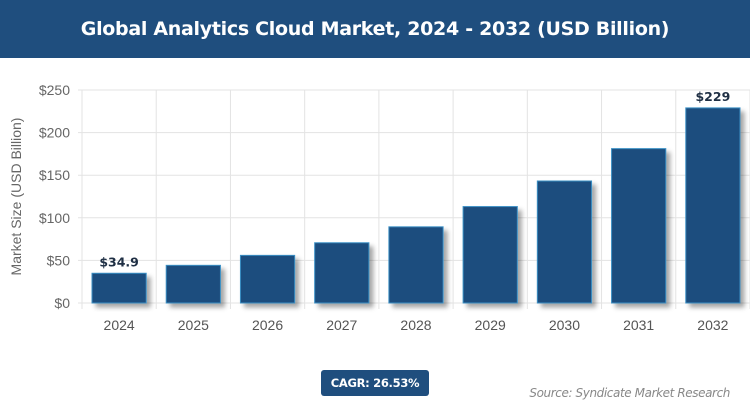 The image size is (750, 417). Describe the element at coordinates (54, 133) in the screenshot. I see `y-tick-label: $200` at that location.